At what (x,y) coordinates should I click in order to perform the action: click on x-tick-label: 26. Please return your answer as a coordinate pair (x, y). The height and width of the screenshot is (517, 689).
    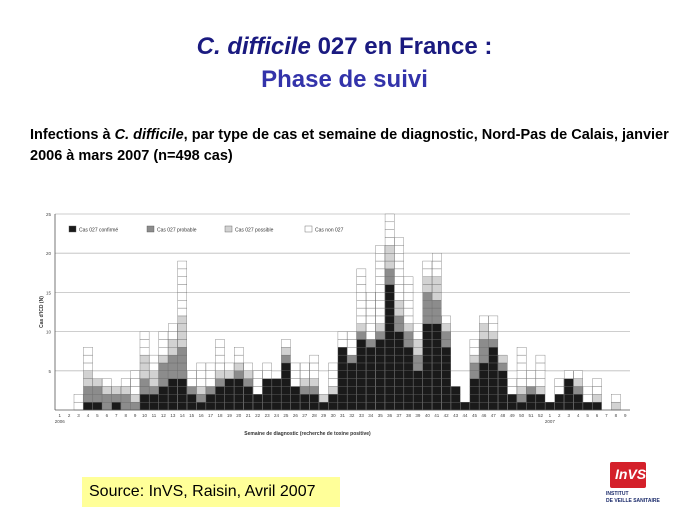
    Looking at the image, I should click on (296, 415).